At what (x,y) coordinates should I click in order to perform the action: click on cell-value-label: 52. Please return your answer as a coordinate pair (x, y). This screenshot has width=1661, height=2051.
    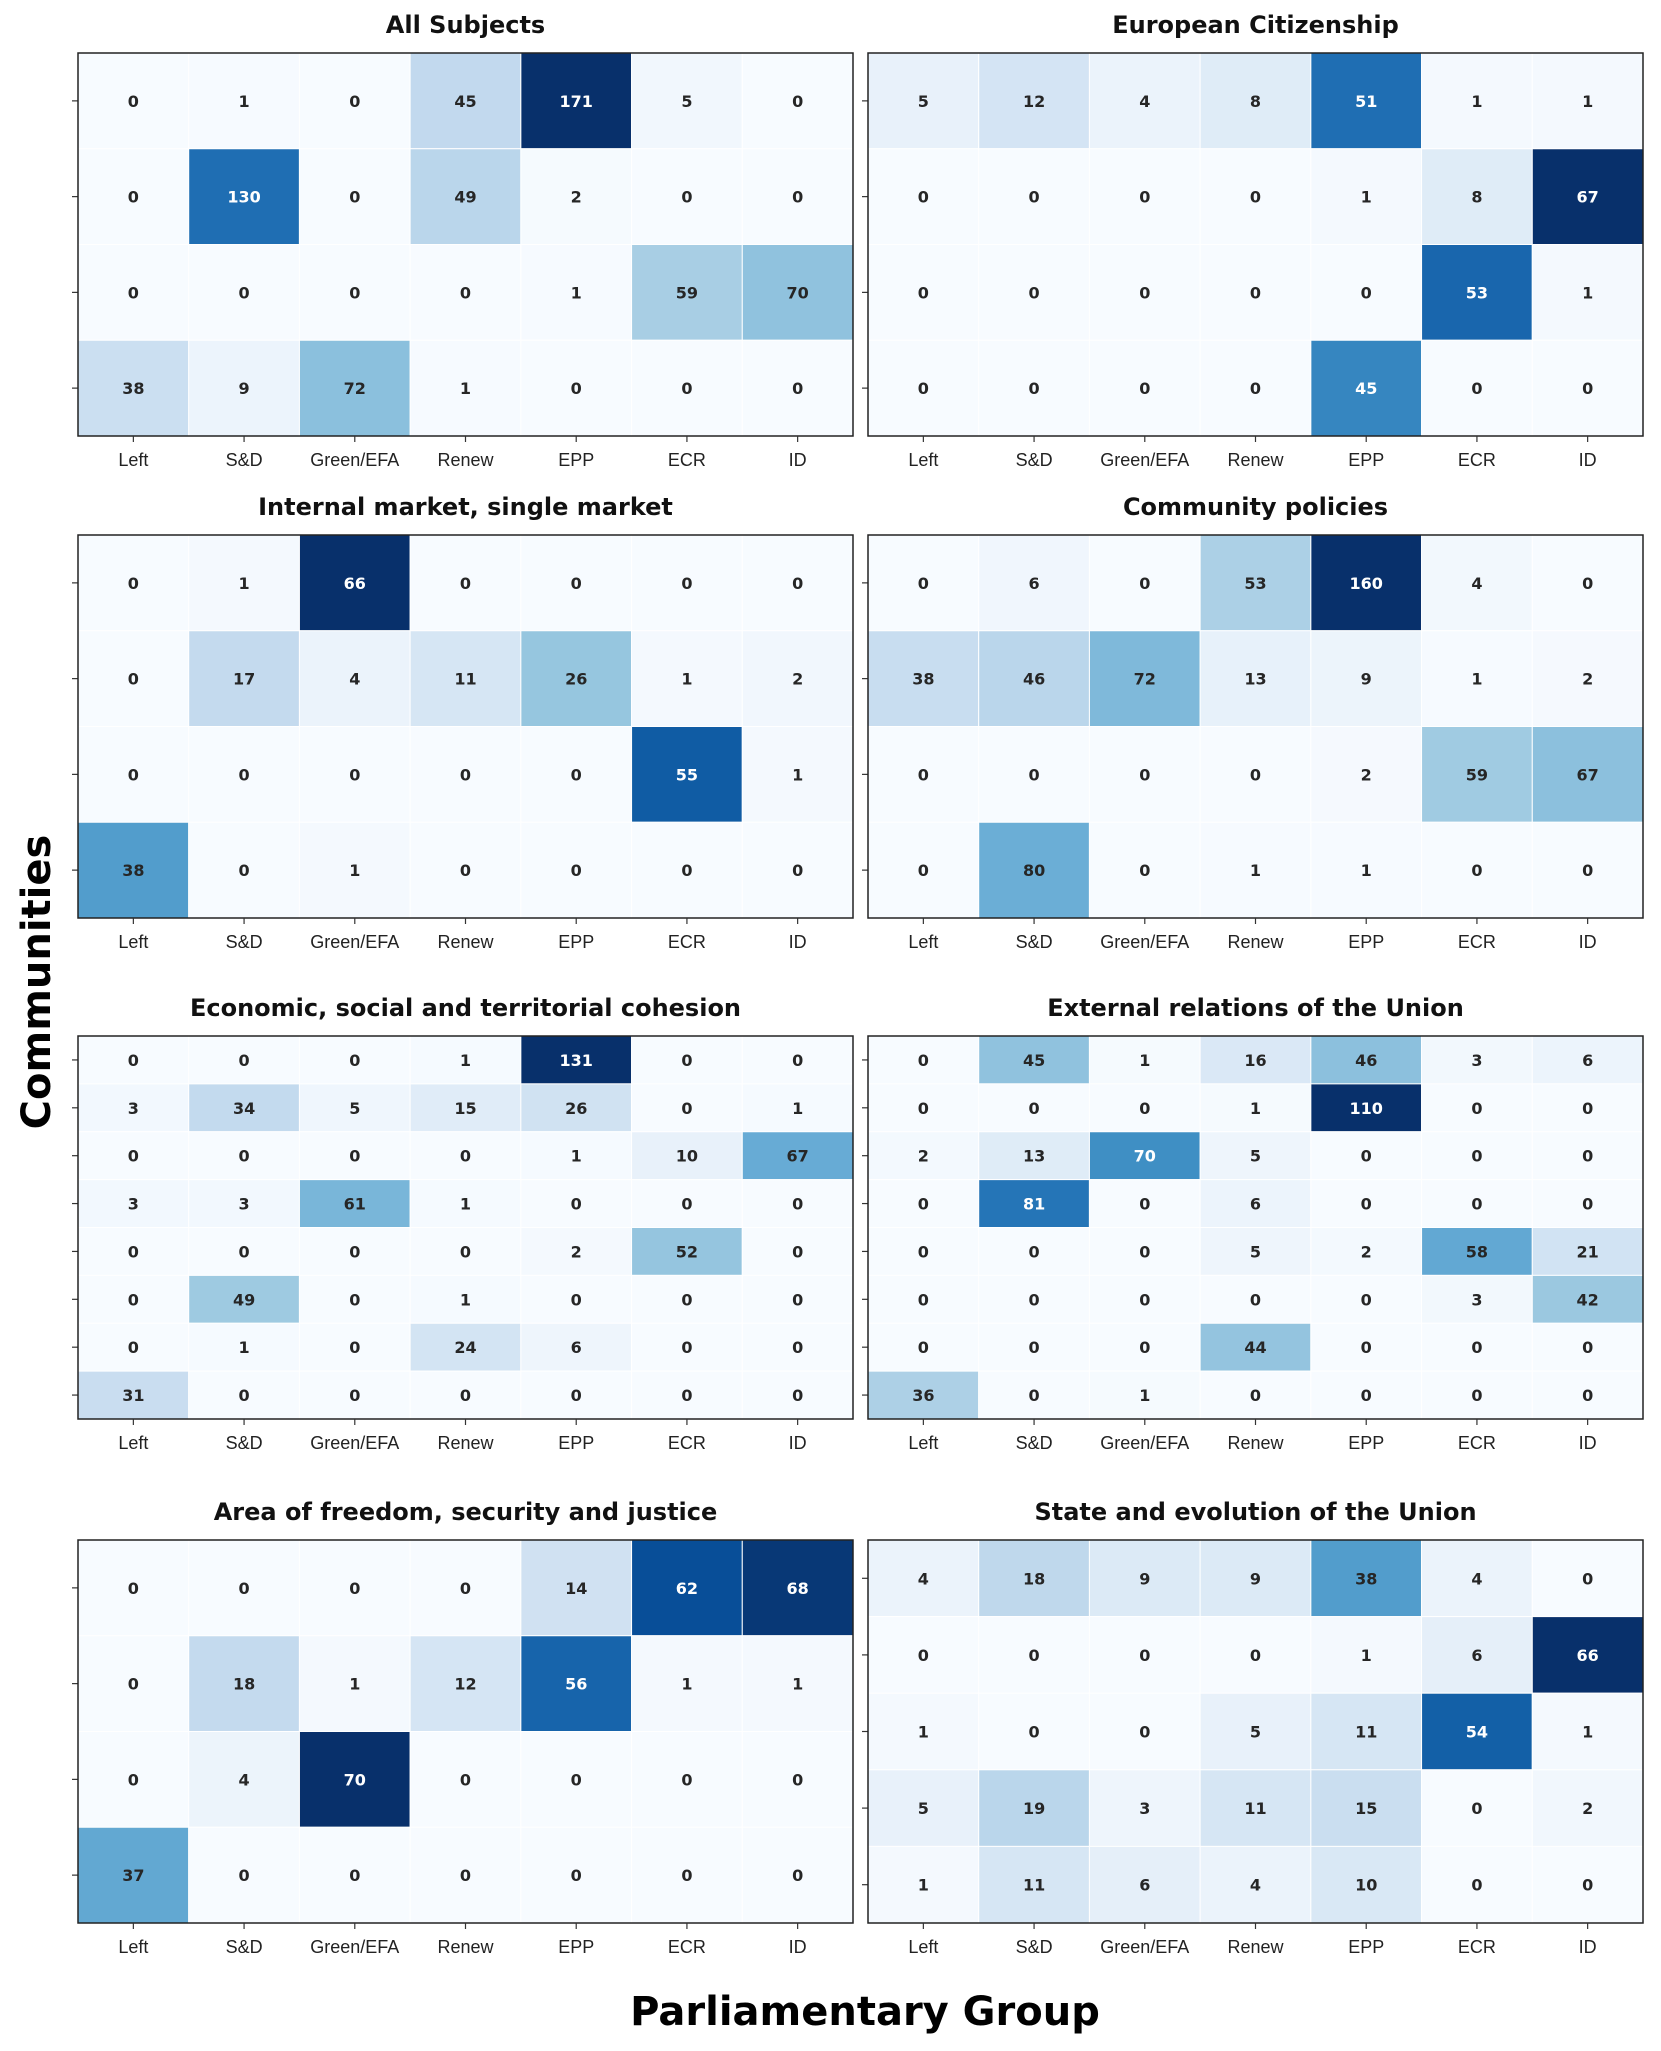
    Looking at the image, I should click on (687, 1251).